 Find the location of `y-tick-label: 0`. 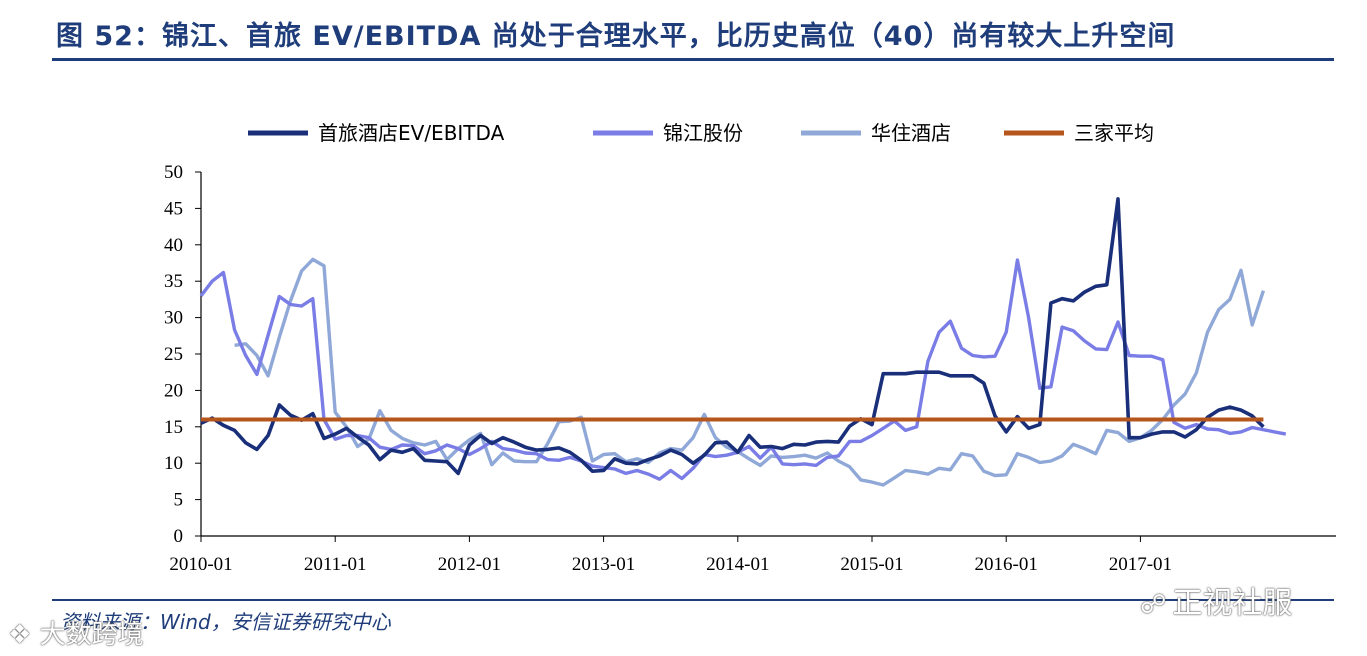

y-tick-label: 0 is located at coordinates (179, 536).